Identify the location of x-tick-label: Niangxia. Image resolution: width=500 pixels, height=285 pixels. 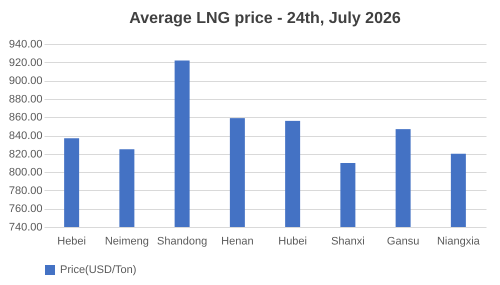
(458, 242).